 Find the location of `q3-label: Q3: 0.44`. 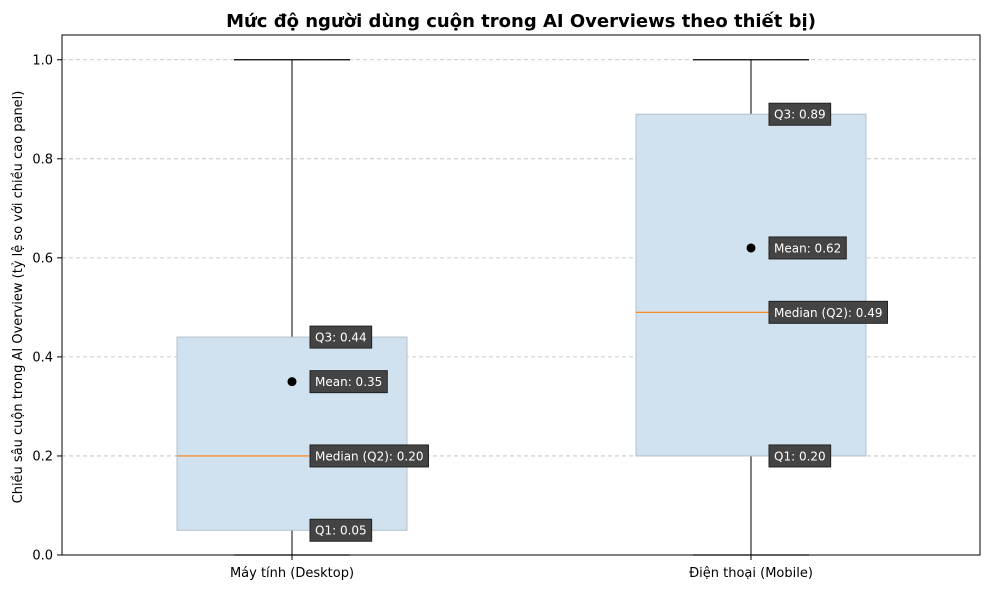

q3-label: Q3: 0.44 is located at coordinates (341, 338).